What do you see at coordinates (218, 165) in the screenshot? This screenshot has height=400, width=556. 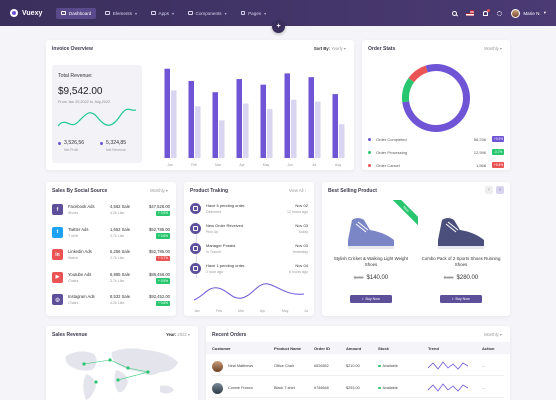 I see `x-tick-label: Mar` at bounding box center [218, 165].